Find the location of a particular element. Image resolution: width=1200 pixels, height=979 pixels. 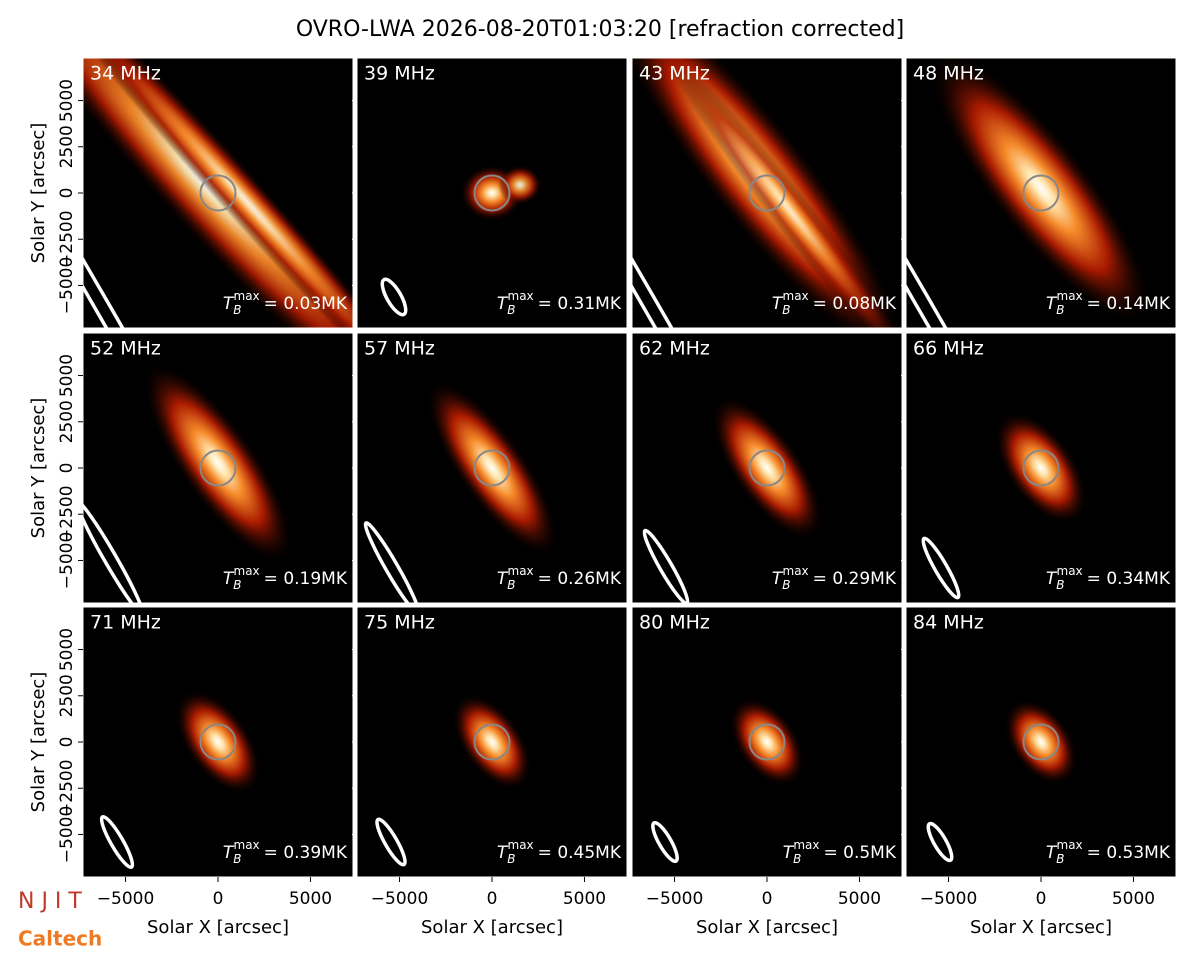

panel: 62 MHz TBmax = 0.29MK is located at coordinates (765, 470).